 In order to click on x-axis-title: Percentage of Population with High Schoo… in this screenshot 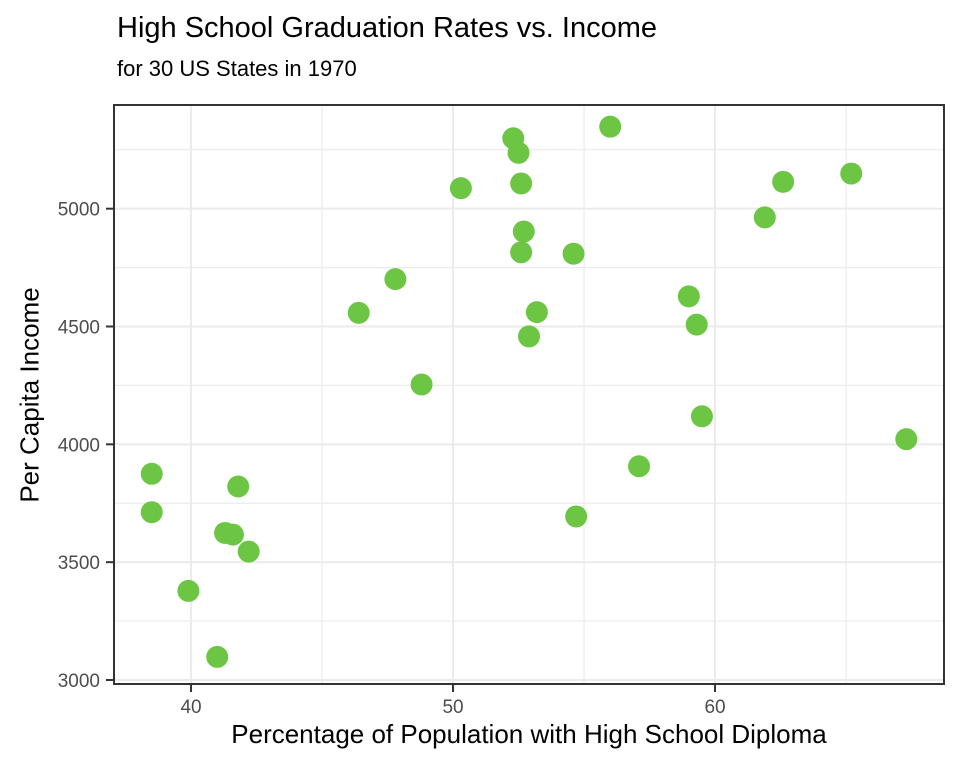, I will do `click(529, 734)`.